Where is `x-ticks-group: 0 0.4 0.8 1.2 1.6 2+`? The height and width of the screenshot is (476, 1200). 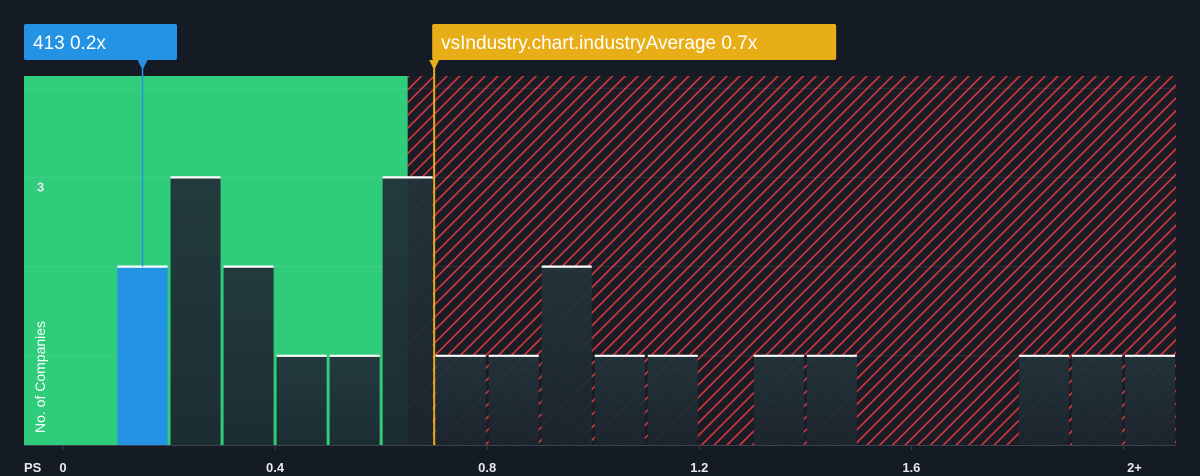
x-ticks-group: 0 0.4 0.8 1.2 1.6 2+ is located at coordinates (600, 460).